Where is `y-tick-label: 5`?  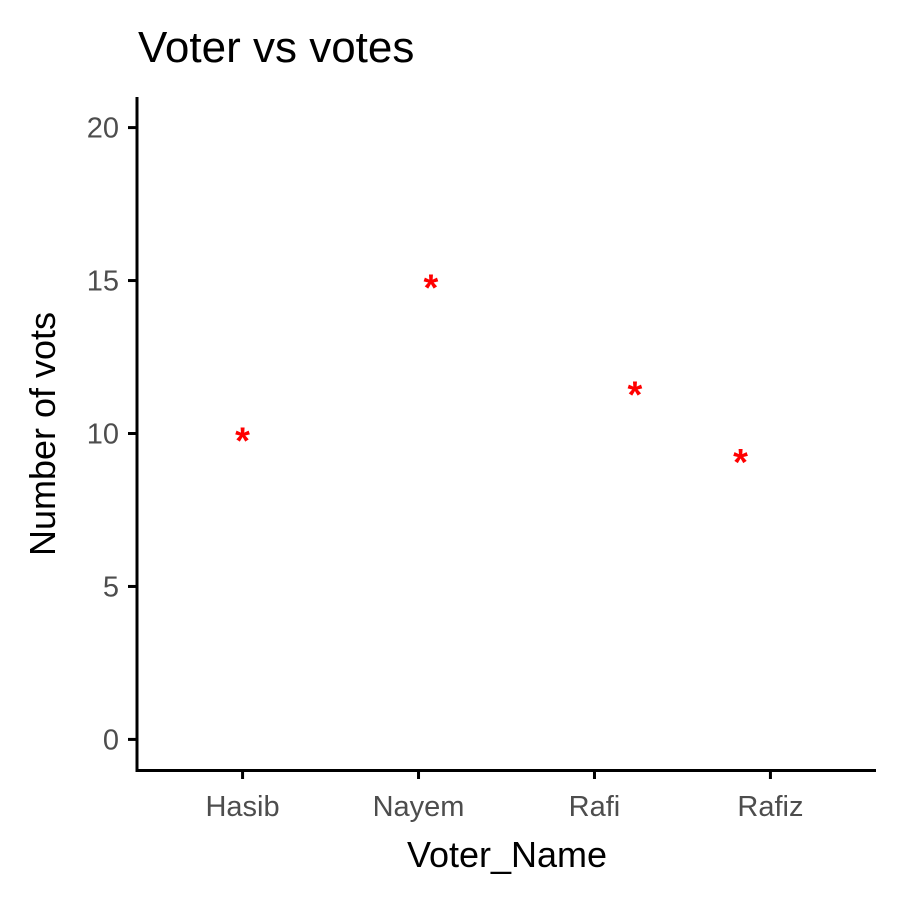
y-tick-label: 5 is located at coordinates (111, 587).